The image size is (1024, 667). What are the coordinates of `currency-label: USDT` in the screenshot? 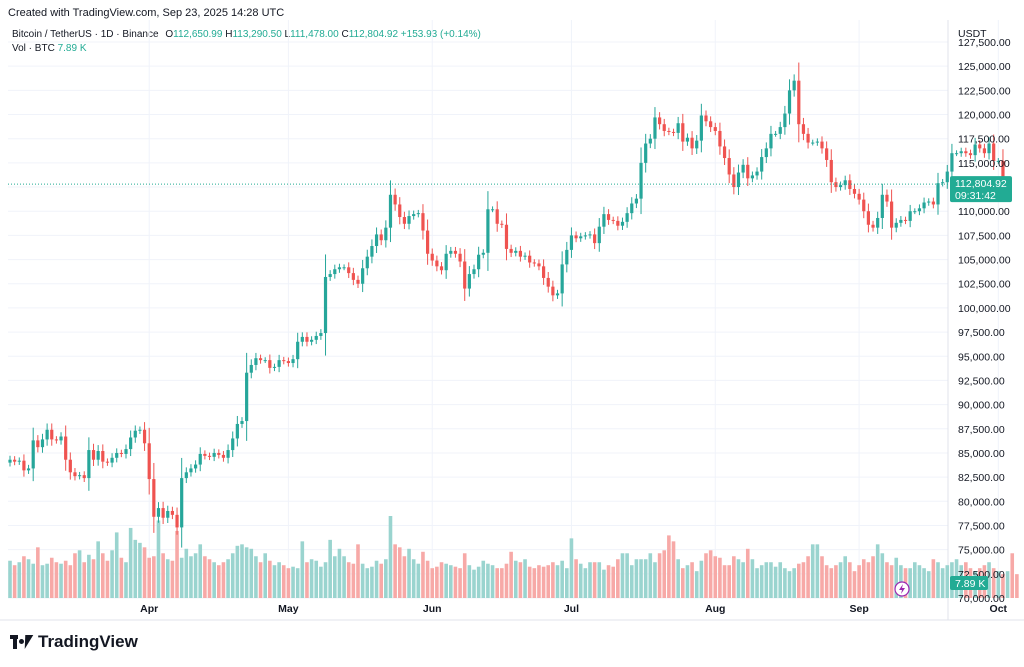 It's located at (972, 34).